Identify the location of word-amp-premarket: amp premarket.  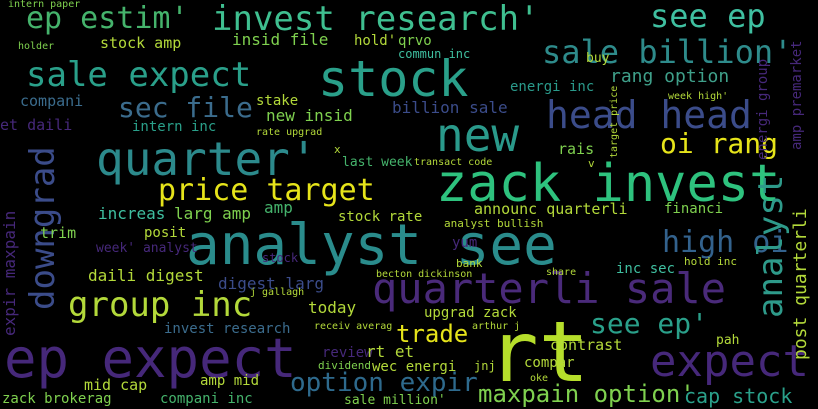
(797, 95).